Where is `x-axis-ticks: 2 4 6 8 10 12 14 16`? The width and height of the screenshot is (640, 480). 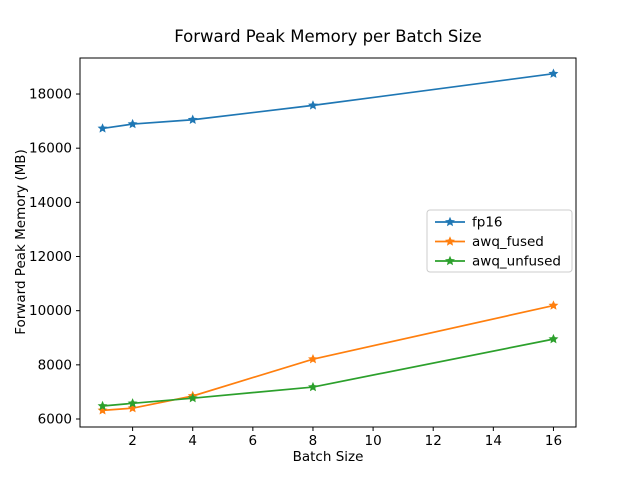 x-axis-ticks: 2 4 6 8 10 12 14 16 is located at coordinates (345, 438).